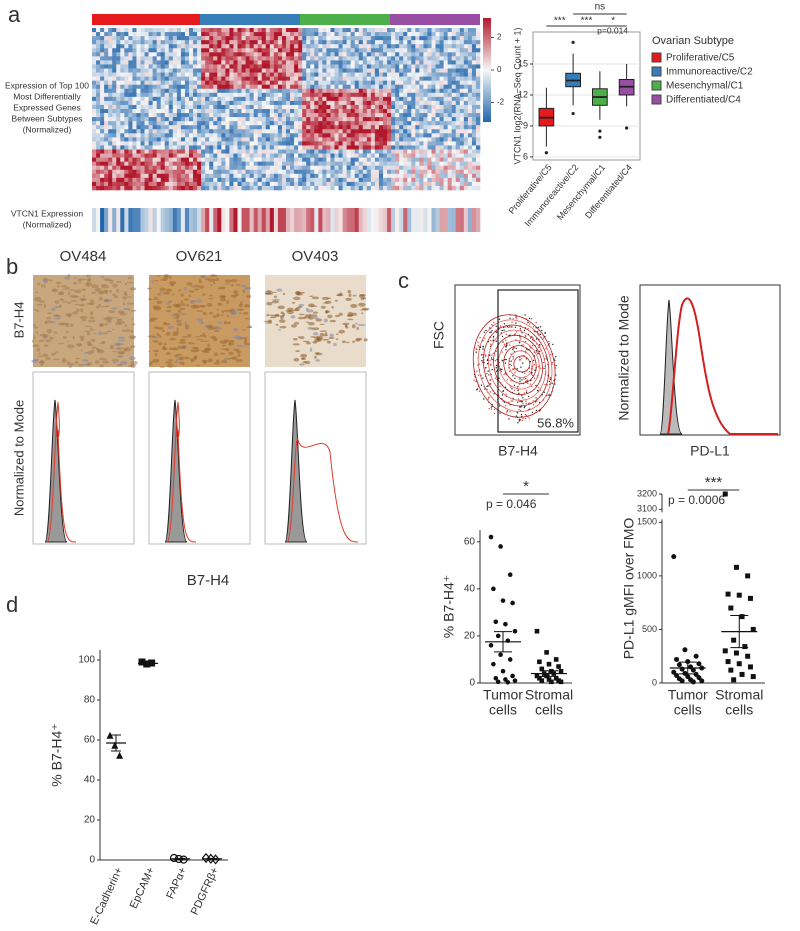 This screenshot has height=931, width=800. What do you see at coordinates (470, 220) in the screenshot?
I see `vtcn1-strip` at bounding box center [470, 220].